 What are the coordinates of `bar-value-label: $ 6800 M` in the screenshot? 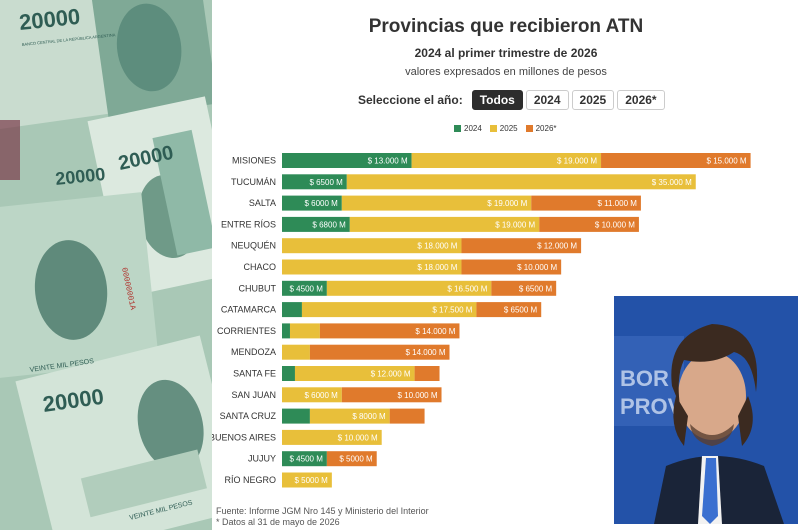 It's located at (329, 224).